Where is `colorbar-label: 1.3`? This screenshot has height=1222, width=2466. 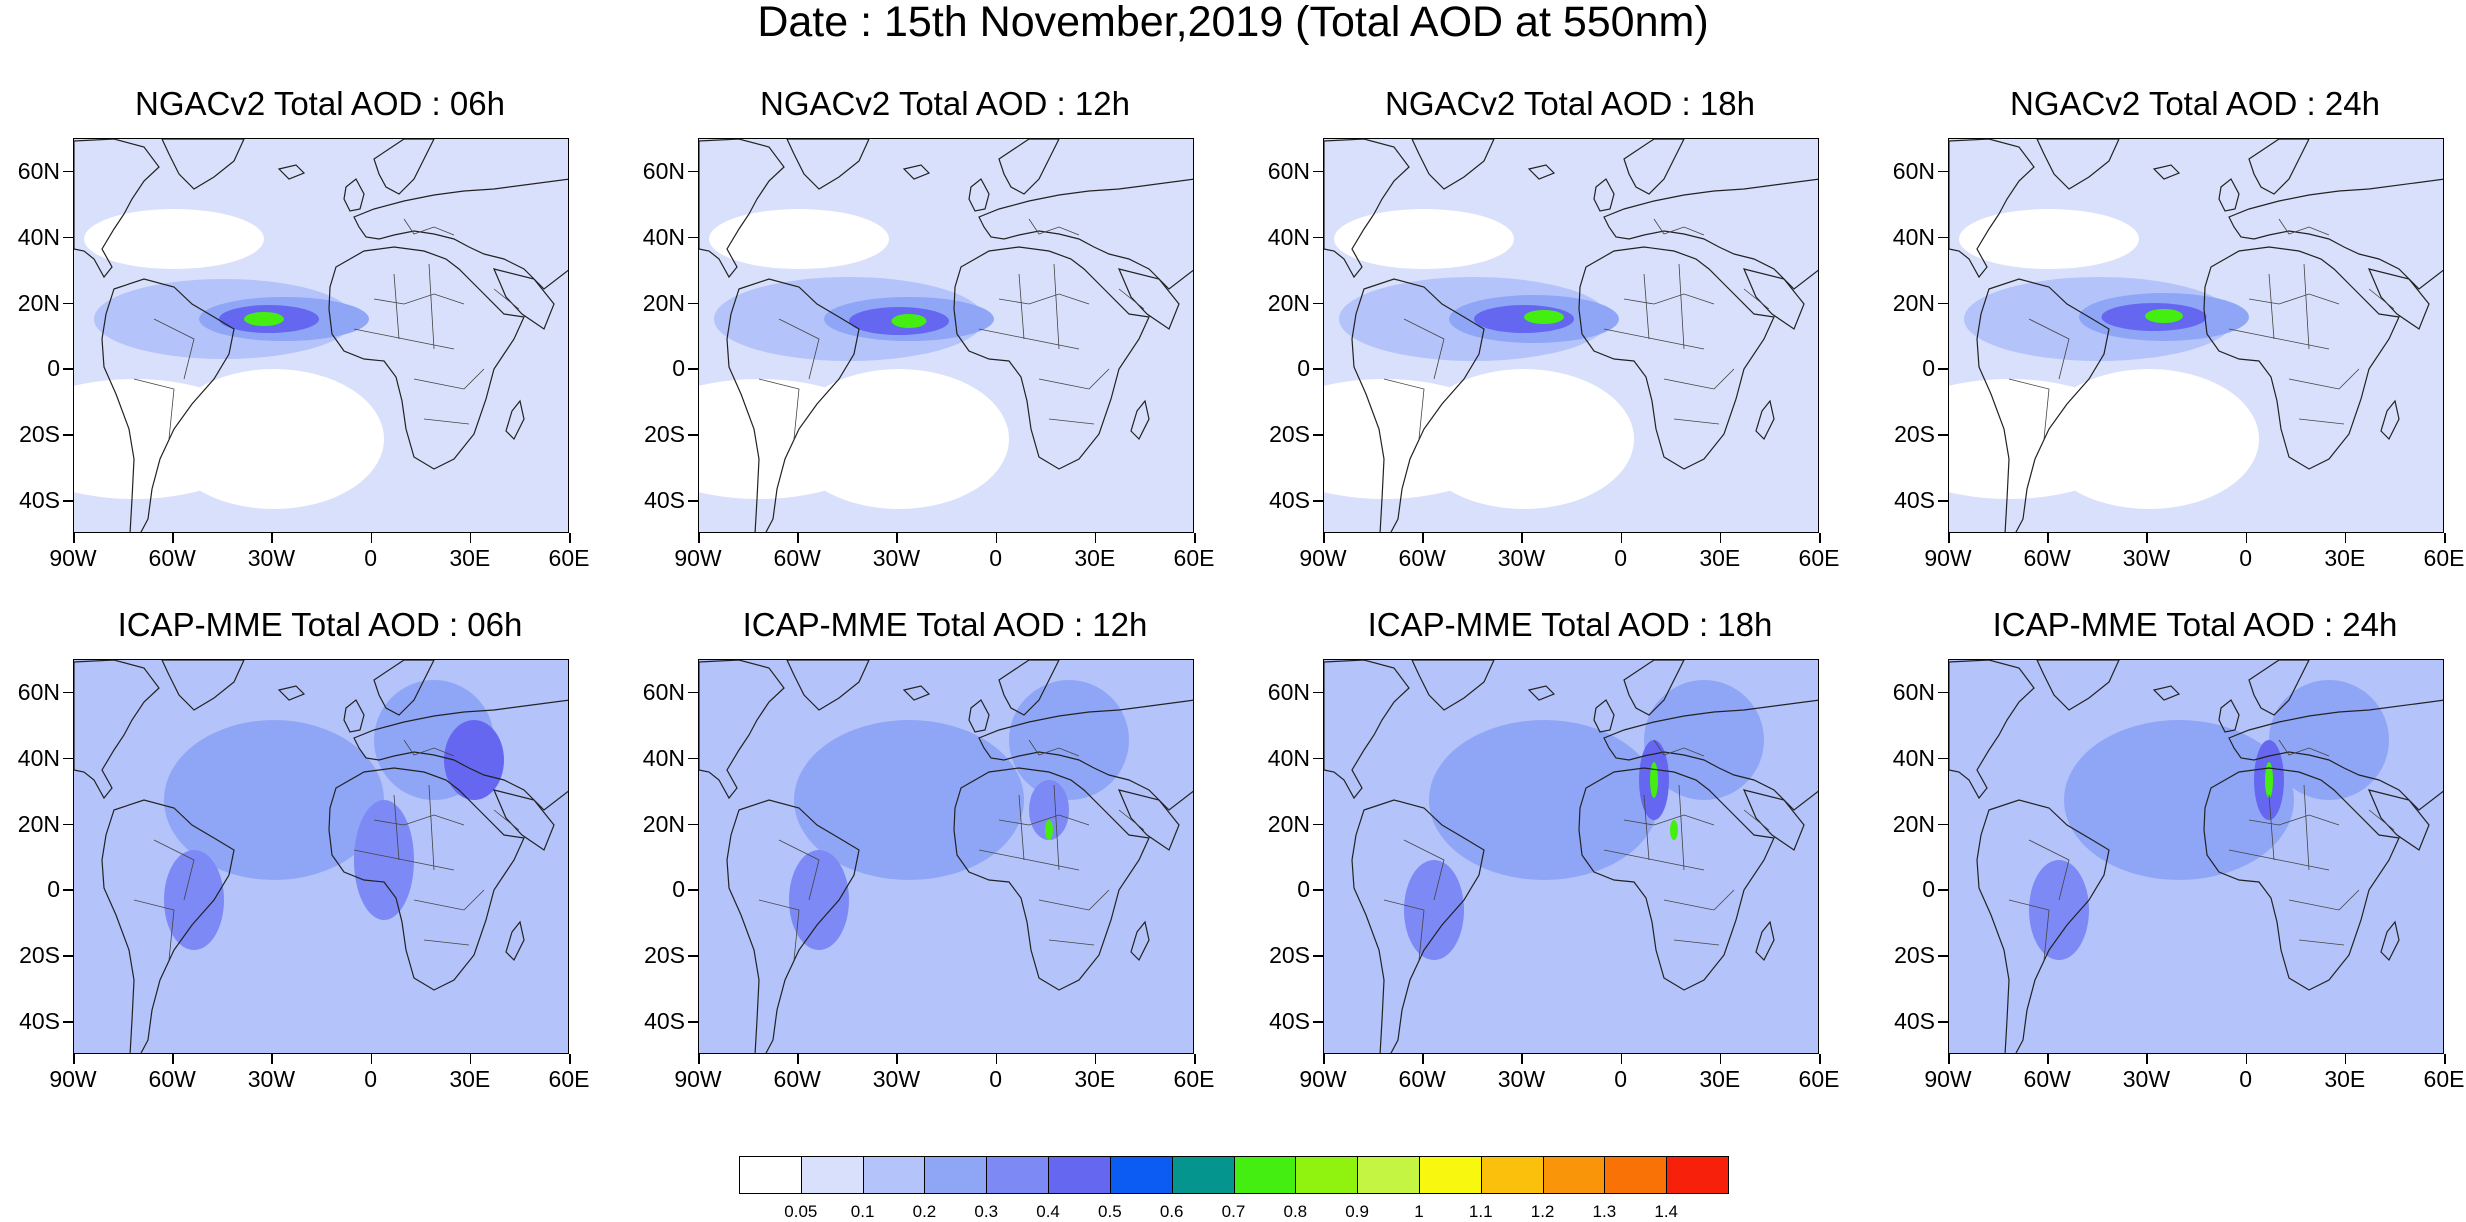 colorbar-label: 1.3 is located at coordinates (1604, 1211).